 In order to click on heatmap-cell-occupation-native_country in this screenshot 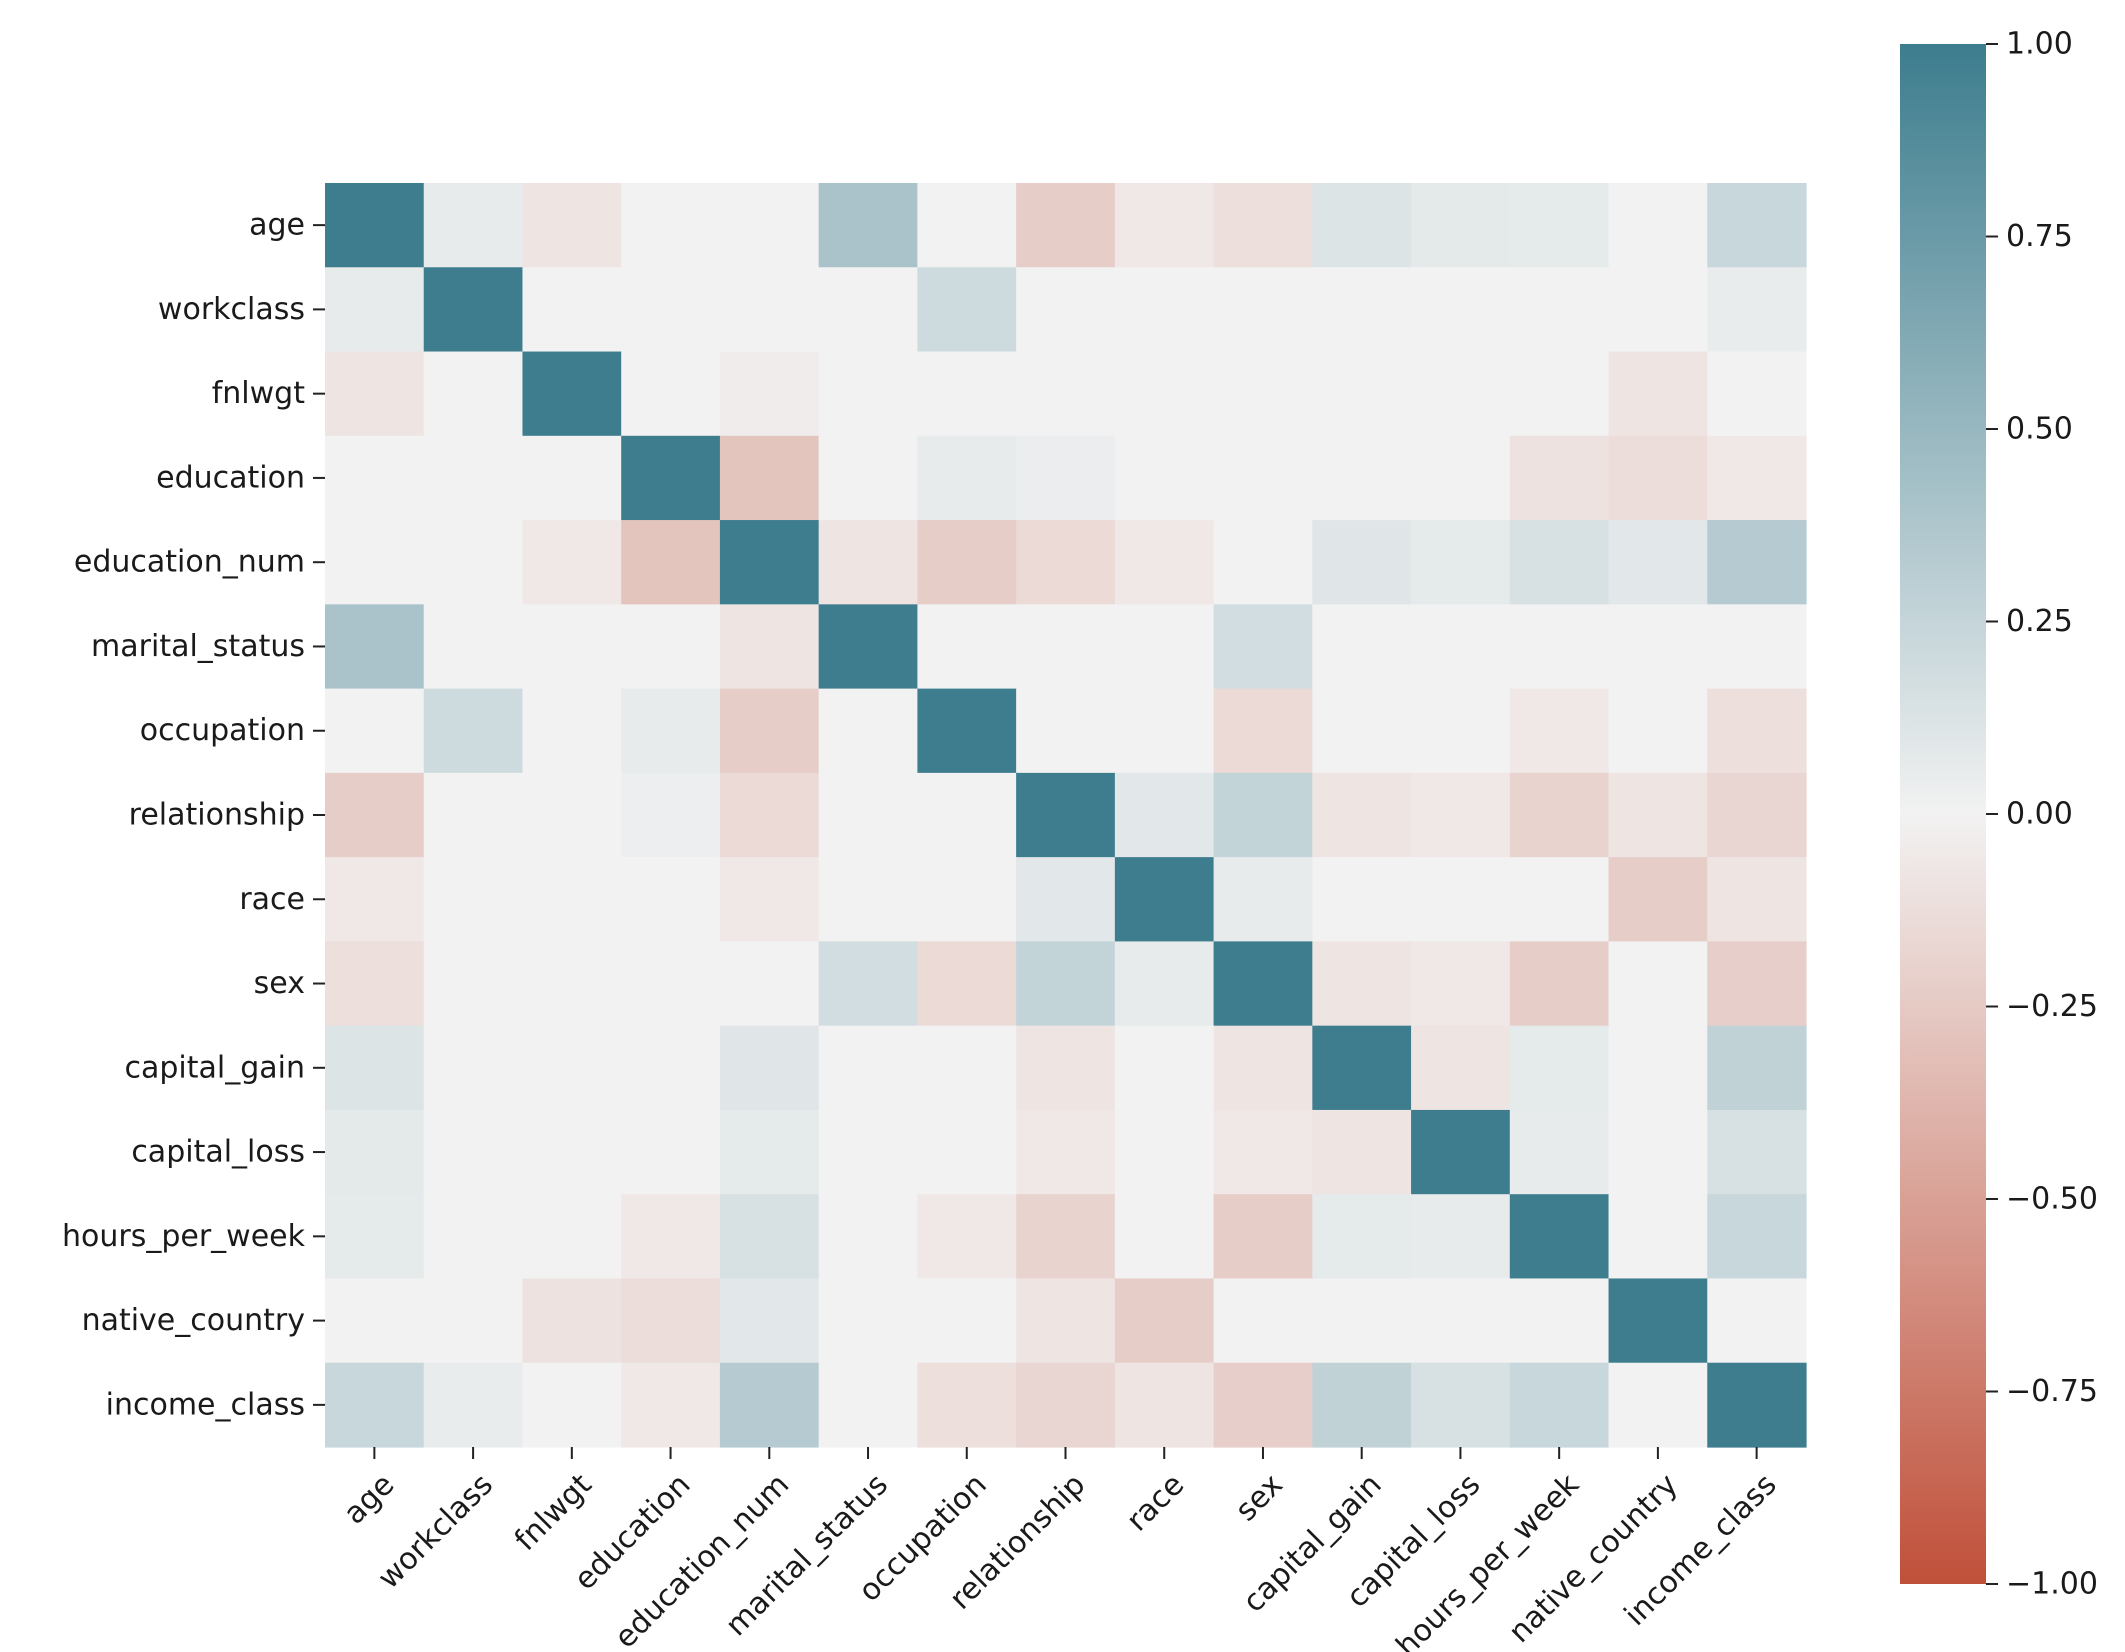, I will do `click(1658, 731)`.